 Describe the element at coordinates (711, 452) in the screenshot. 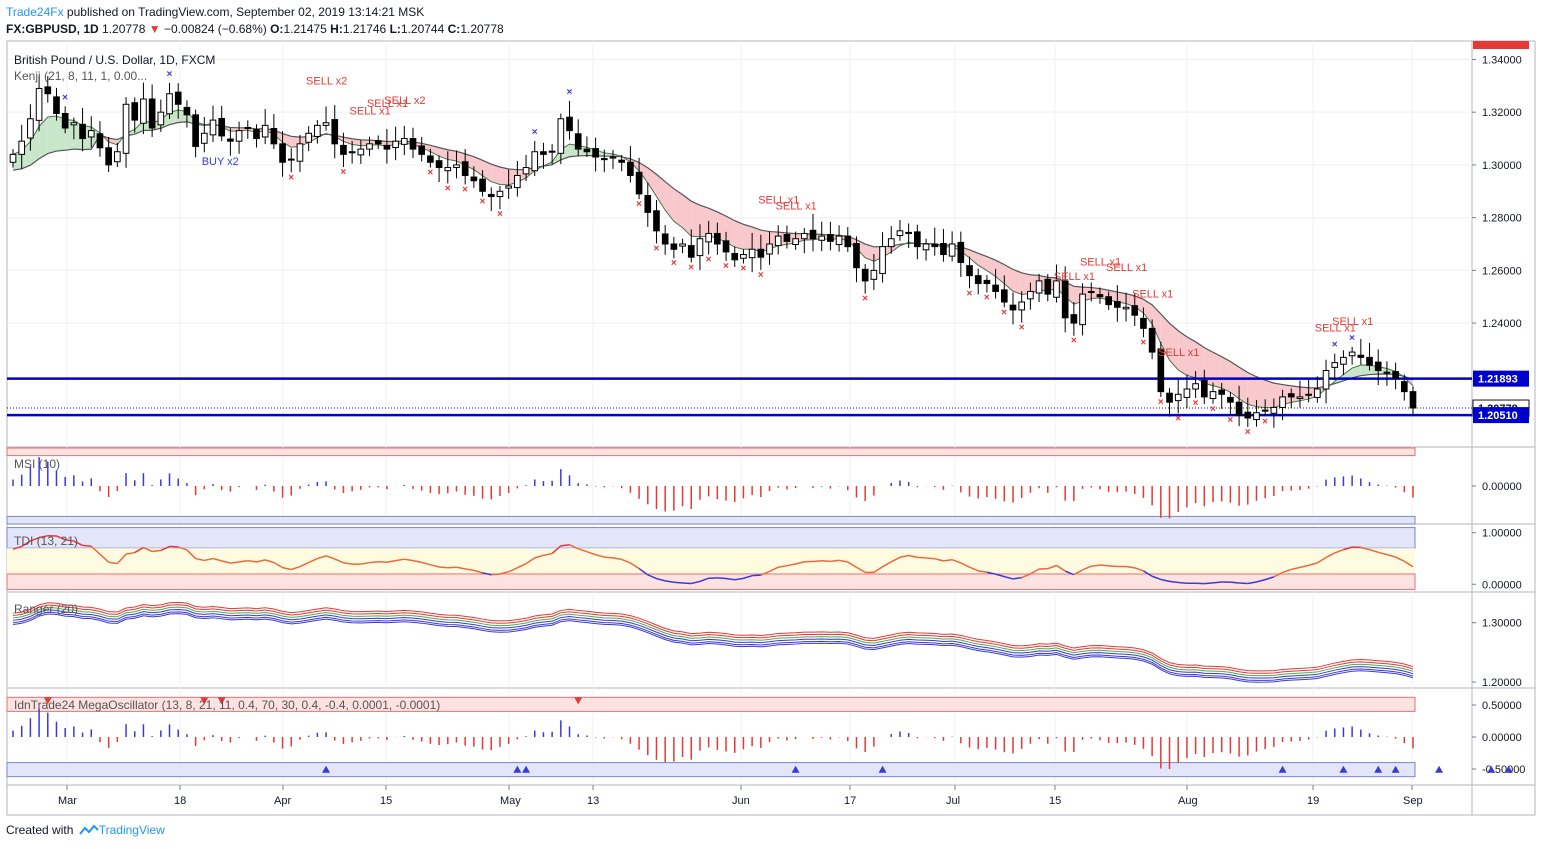

I see `msi-upper-band` at that location.